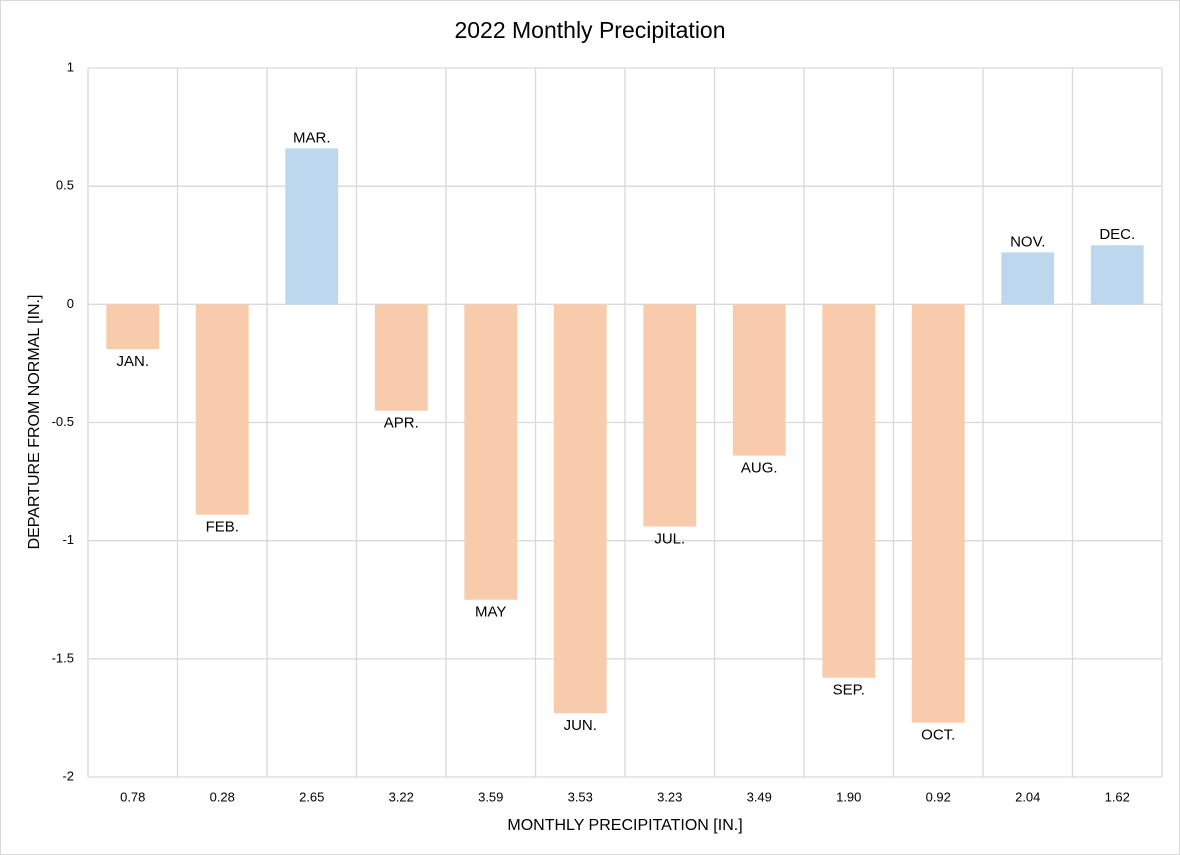  Describe the element at coordinates (132, 361) in the screenshot. I see `data-label: JAN.` at that location.